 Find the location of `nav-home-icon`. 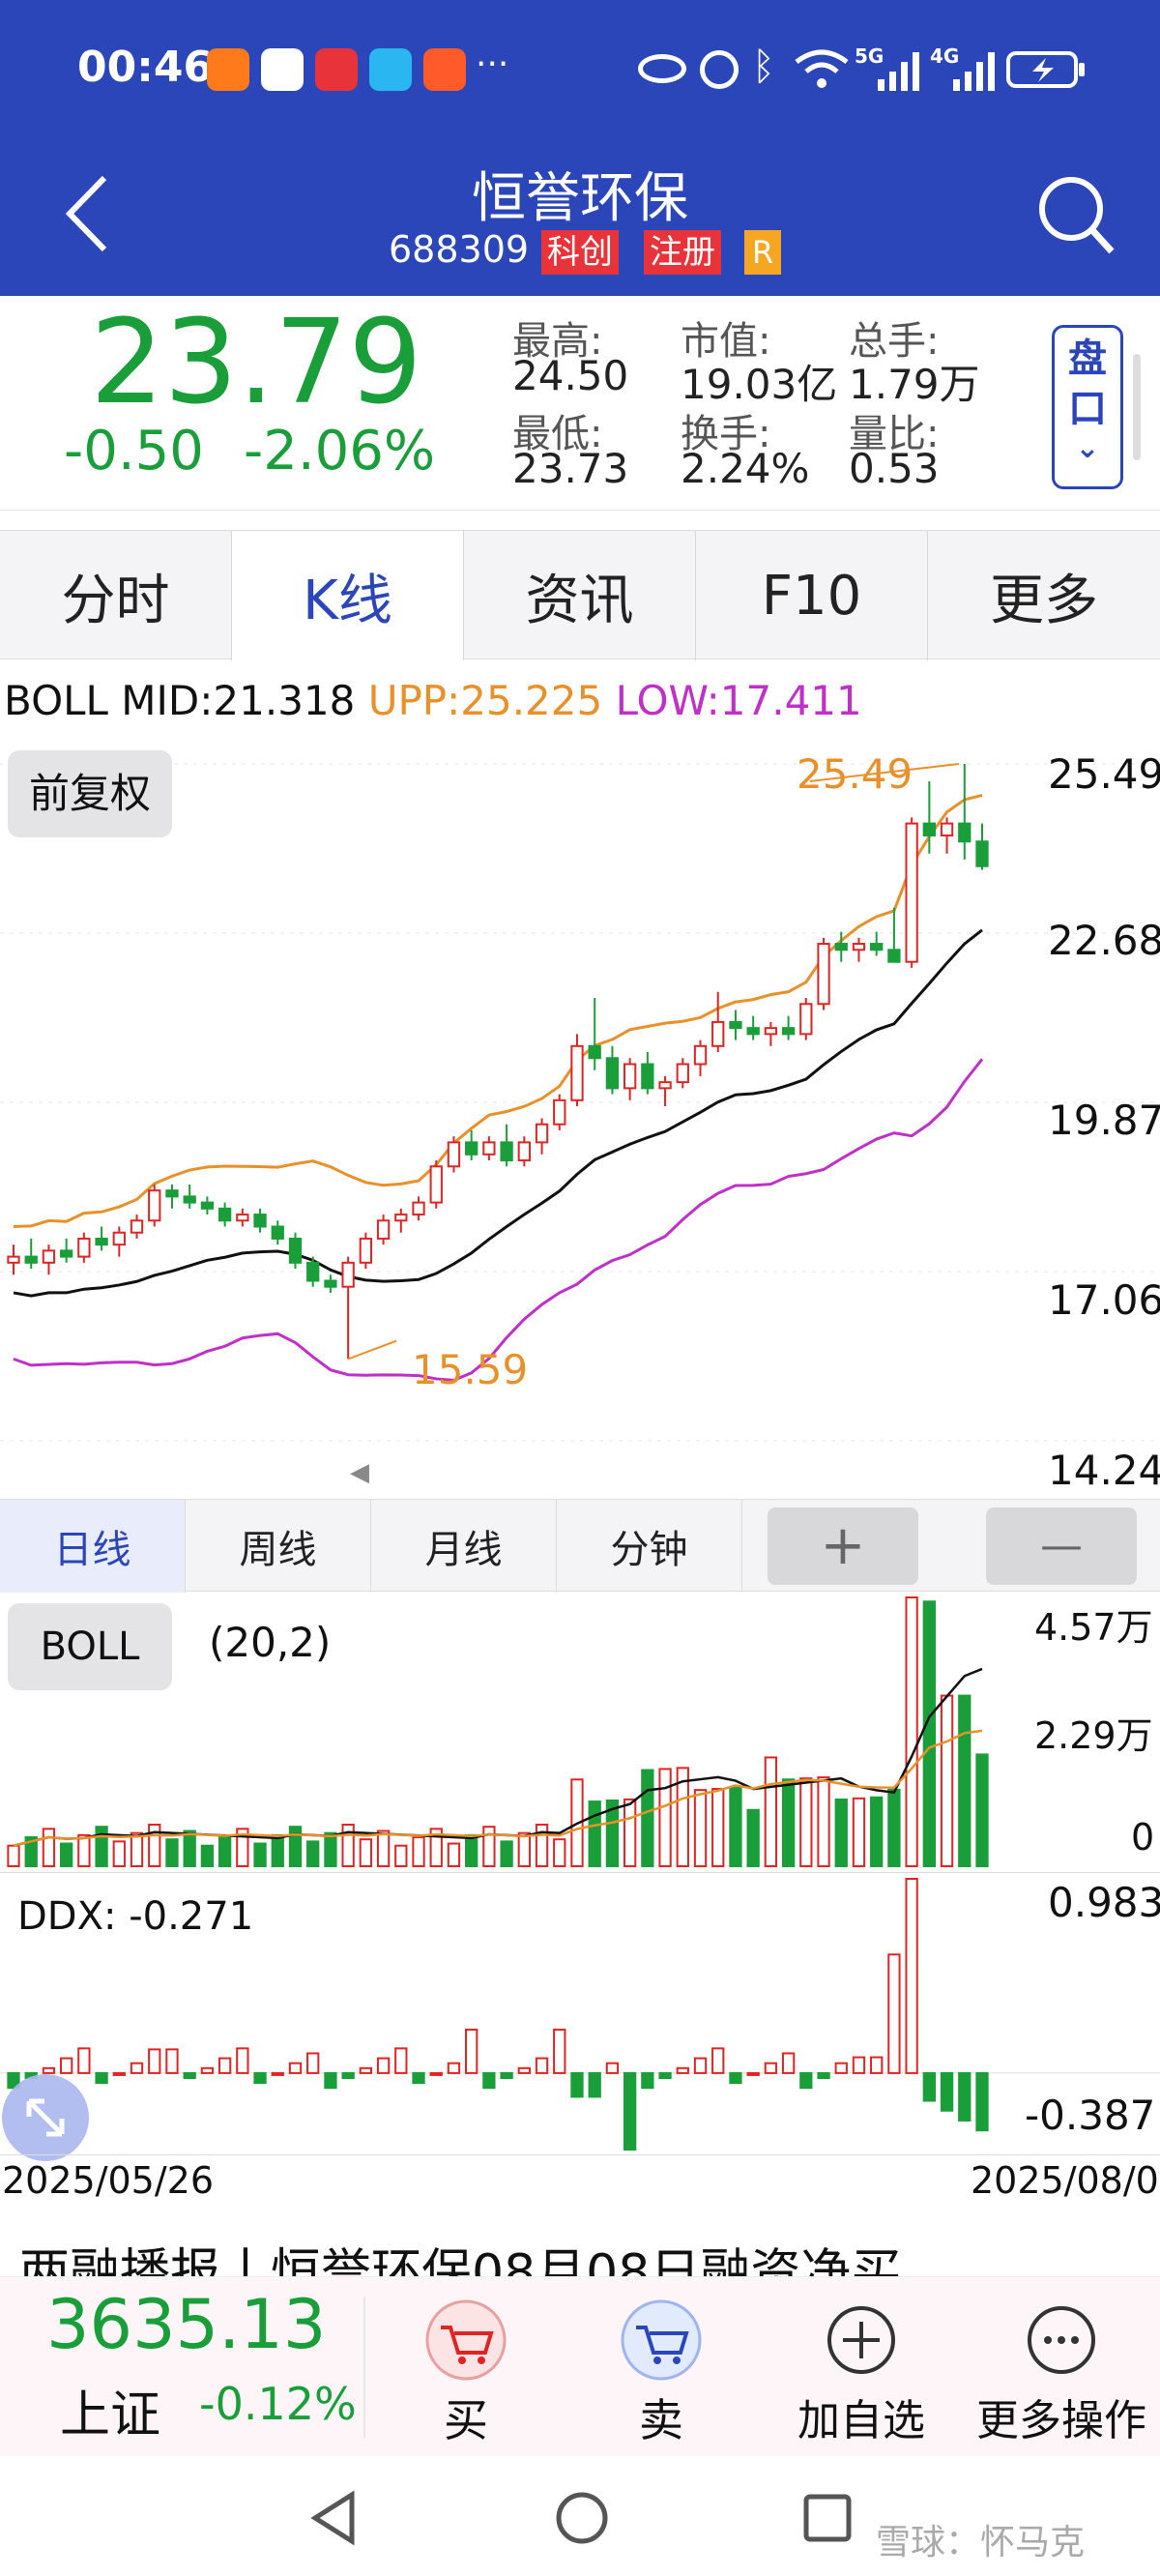

nav-home-icon is located at coordinates (582, 2518).